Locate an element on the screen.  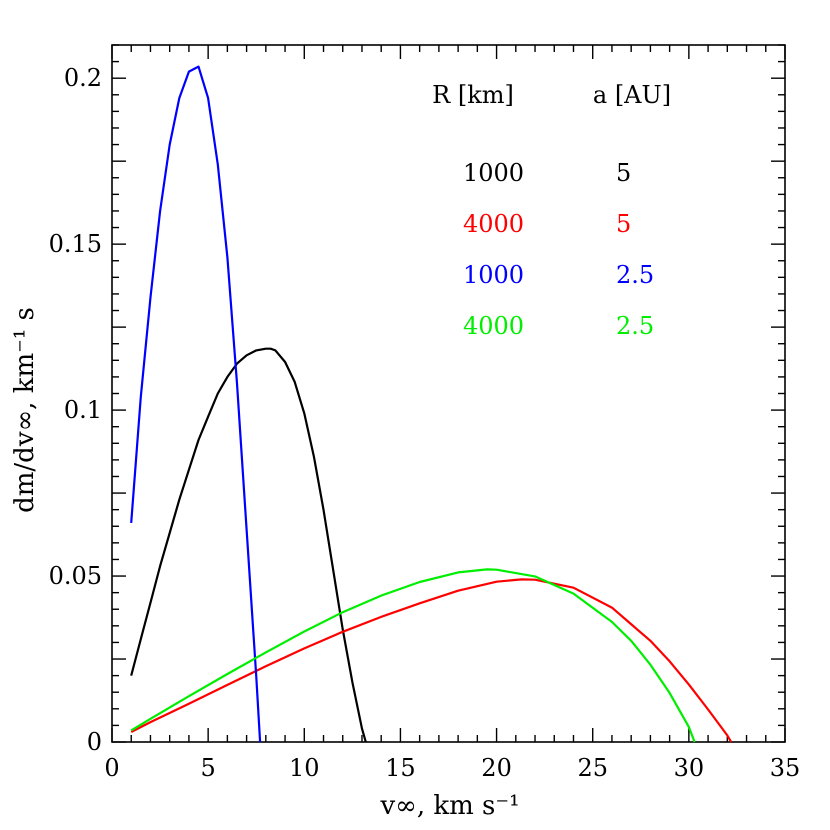
legend-header-r: R [km] is located at coordinates (473, 95).